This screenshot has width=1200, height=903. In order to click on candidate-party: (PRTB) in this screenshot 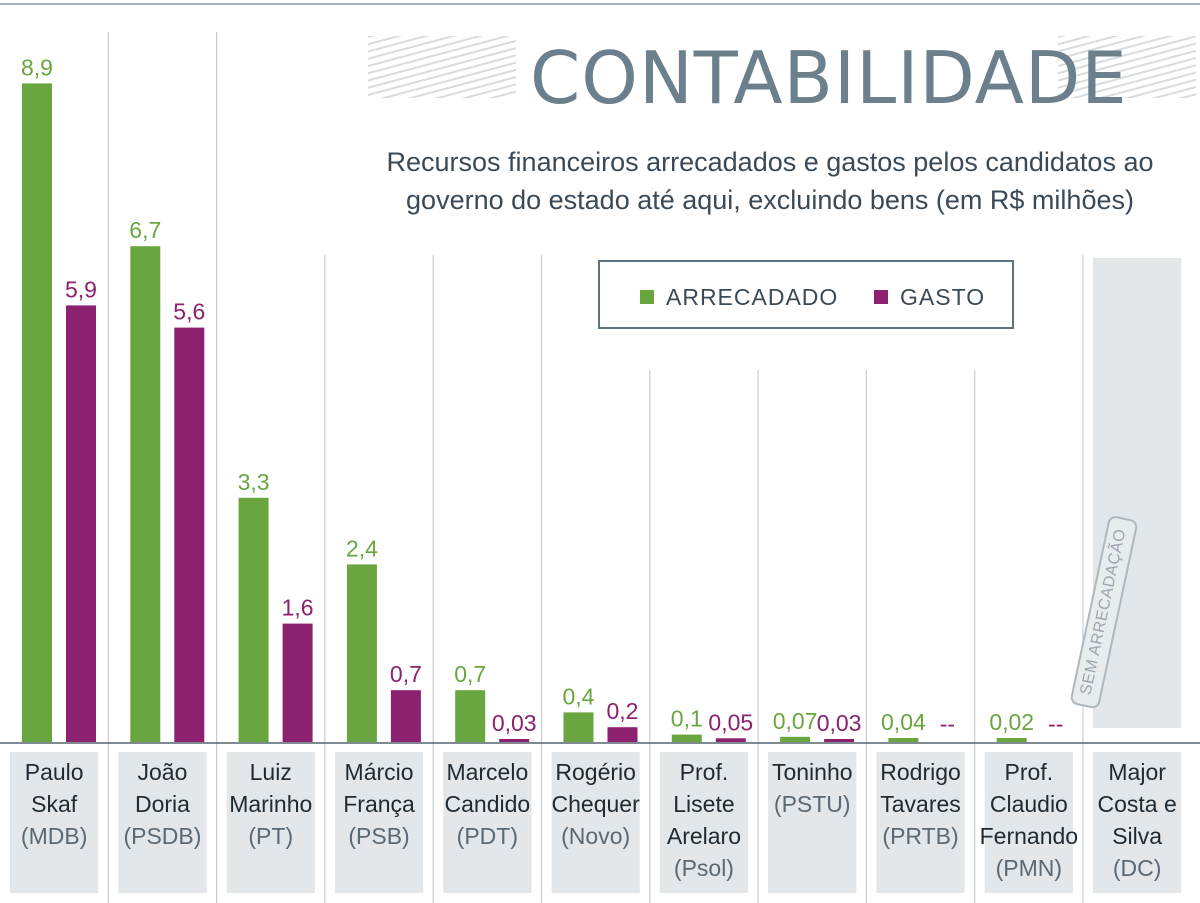, I will do `click(920, 836)`.